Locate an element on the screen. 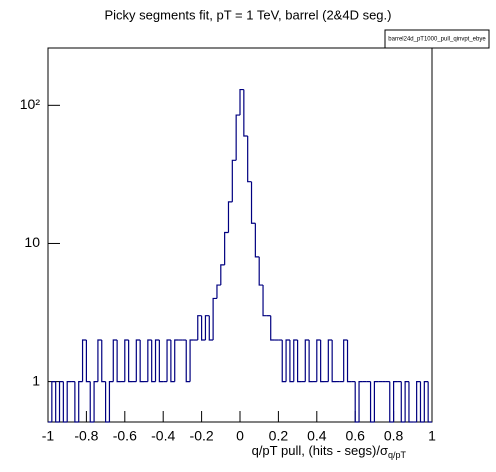 The width and height of the screenshot is (496, 472). x-tick-label: -0.2 is located at coordinates (202, 436).